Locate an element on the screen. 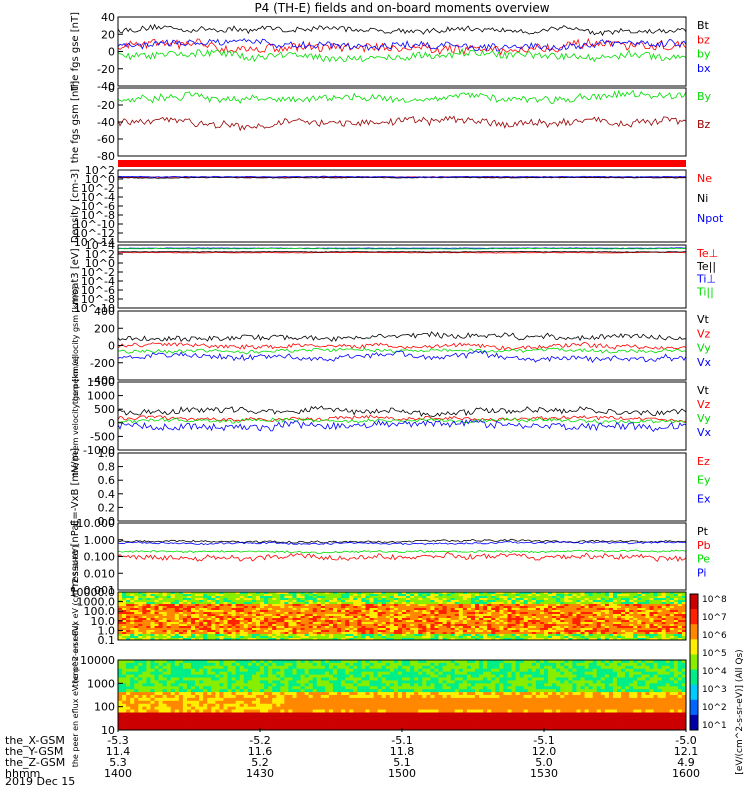 Image resolution: width=750 pixels, height=800 pixels. ytick-label: 10^-2 is located at coordinates (98, 272).